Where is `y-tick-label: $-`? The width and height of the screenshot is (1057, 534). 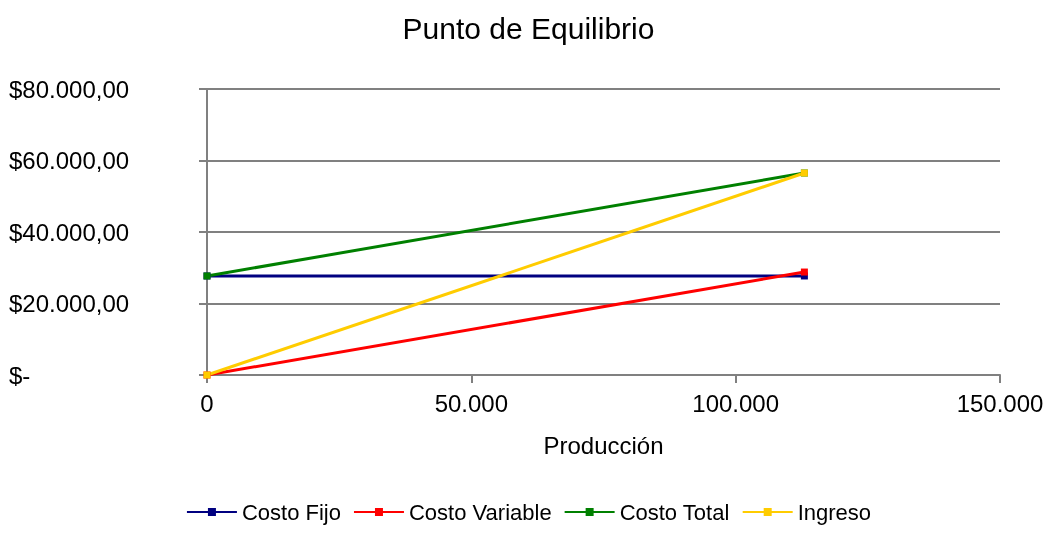 y-tick-label: $- is located at coordinates (20, 375).